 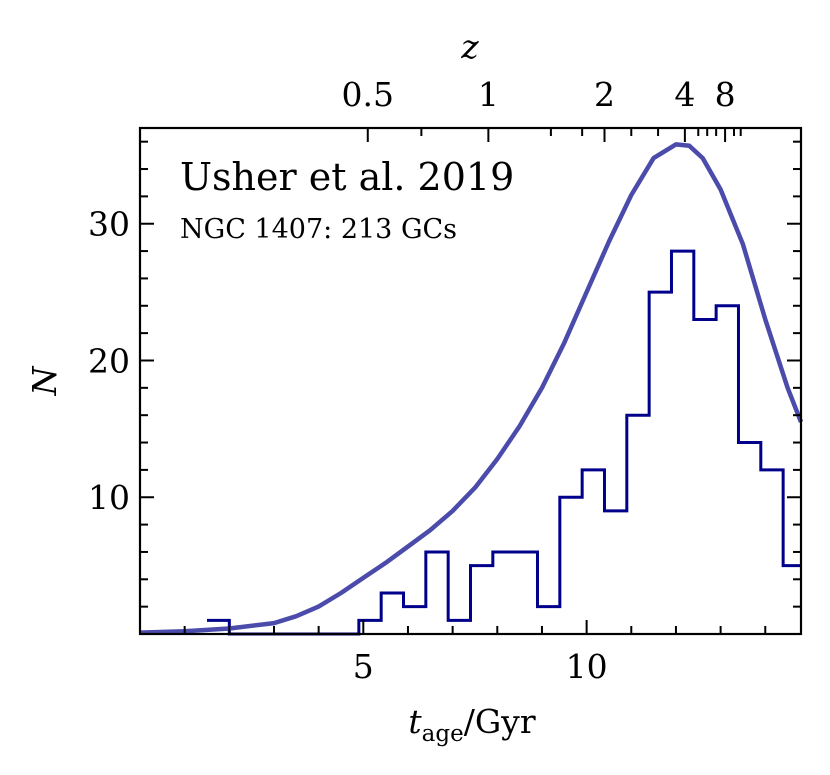 I want to click on x-tick-label: 10, so click(x=587, y=666).